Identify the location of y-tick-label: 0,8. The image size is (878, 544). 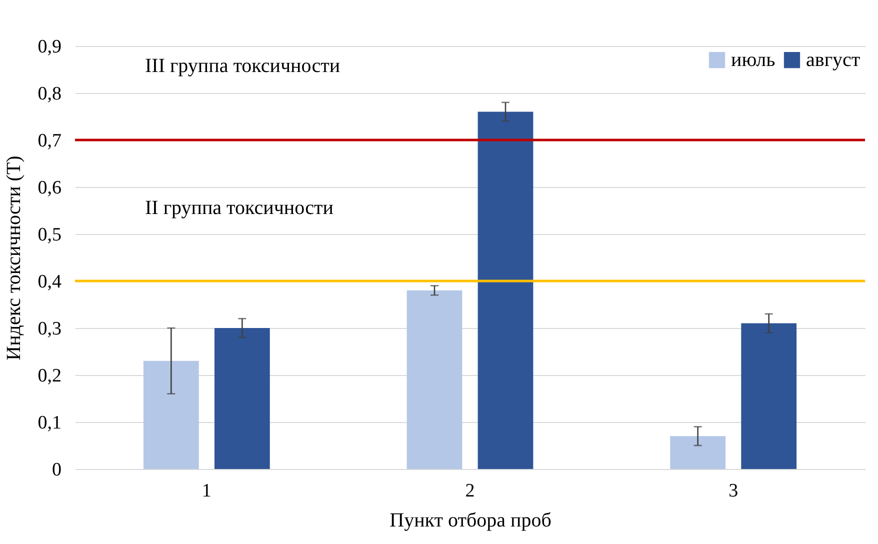
(50, 94).